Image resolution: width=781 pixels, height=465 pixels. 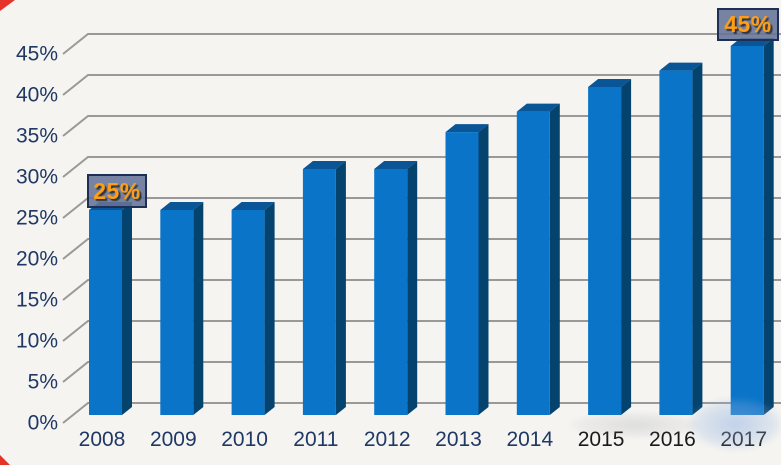 What do you see at coordinates (672, 439) in the screenshot?
I see `x-axis-label-2016: 2016` at bounding box center [672, 439].